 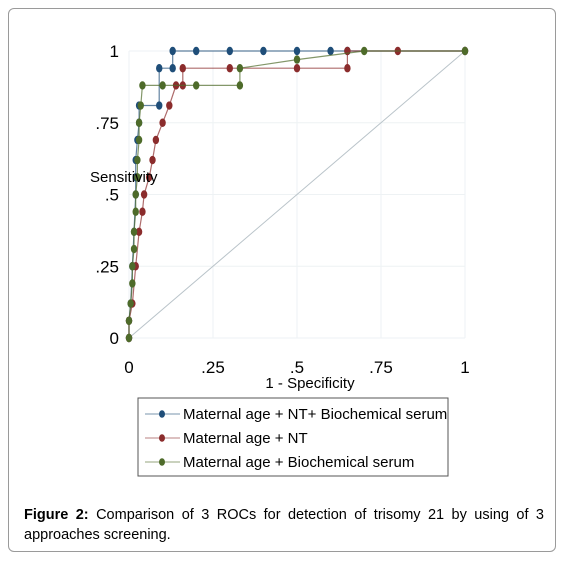 I want to click on legend-box, so click(x=293, y=437).